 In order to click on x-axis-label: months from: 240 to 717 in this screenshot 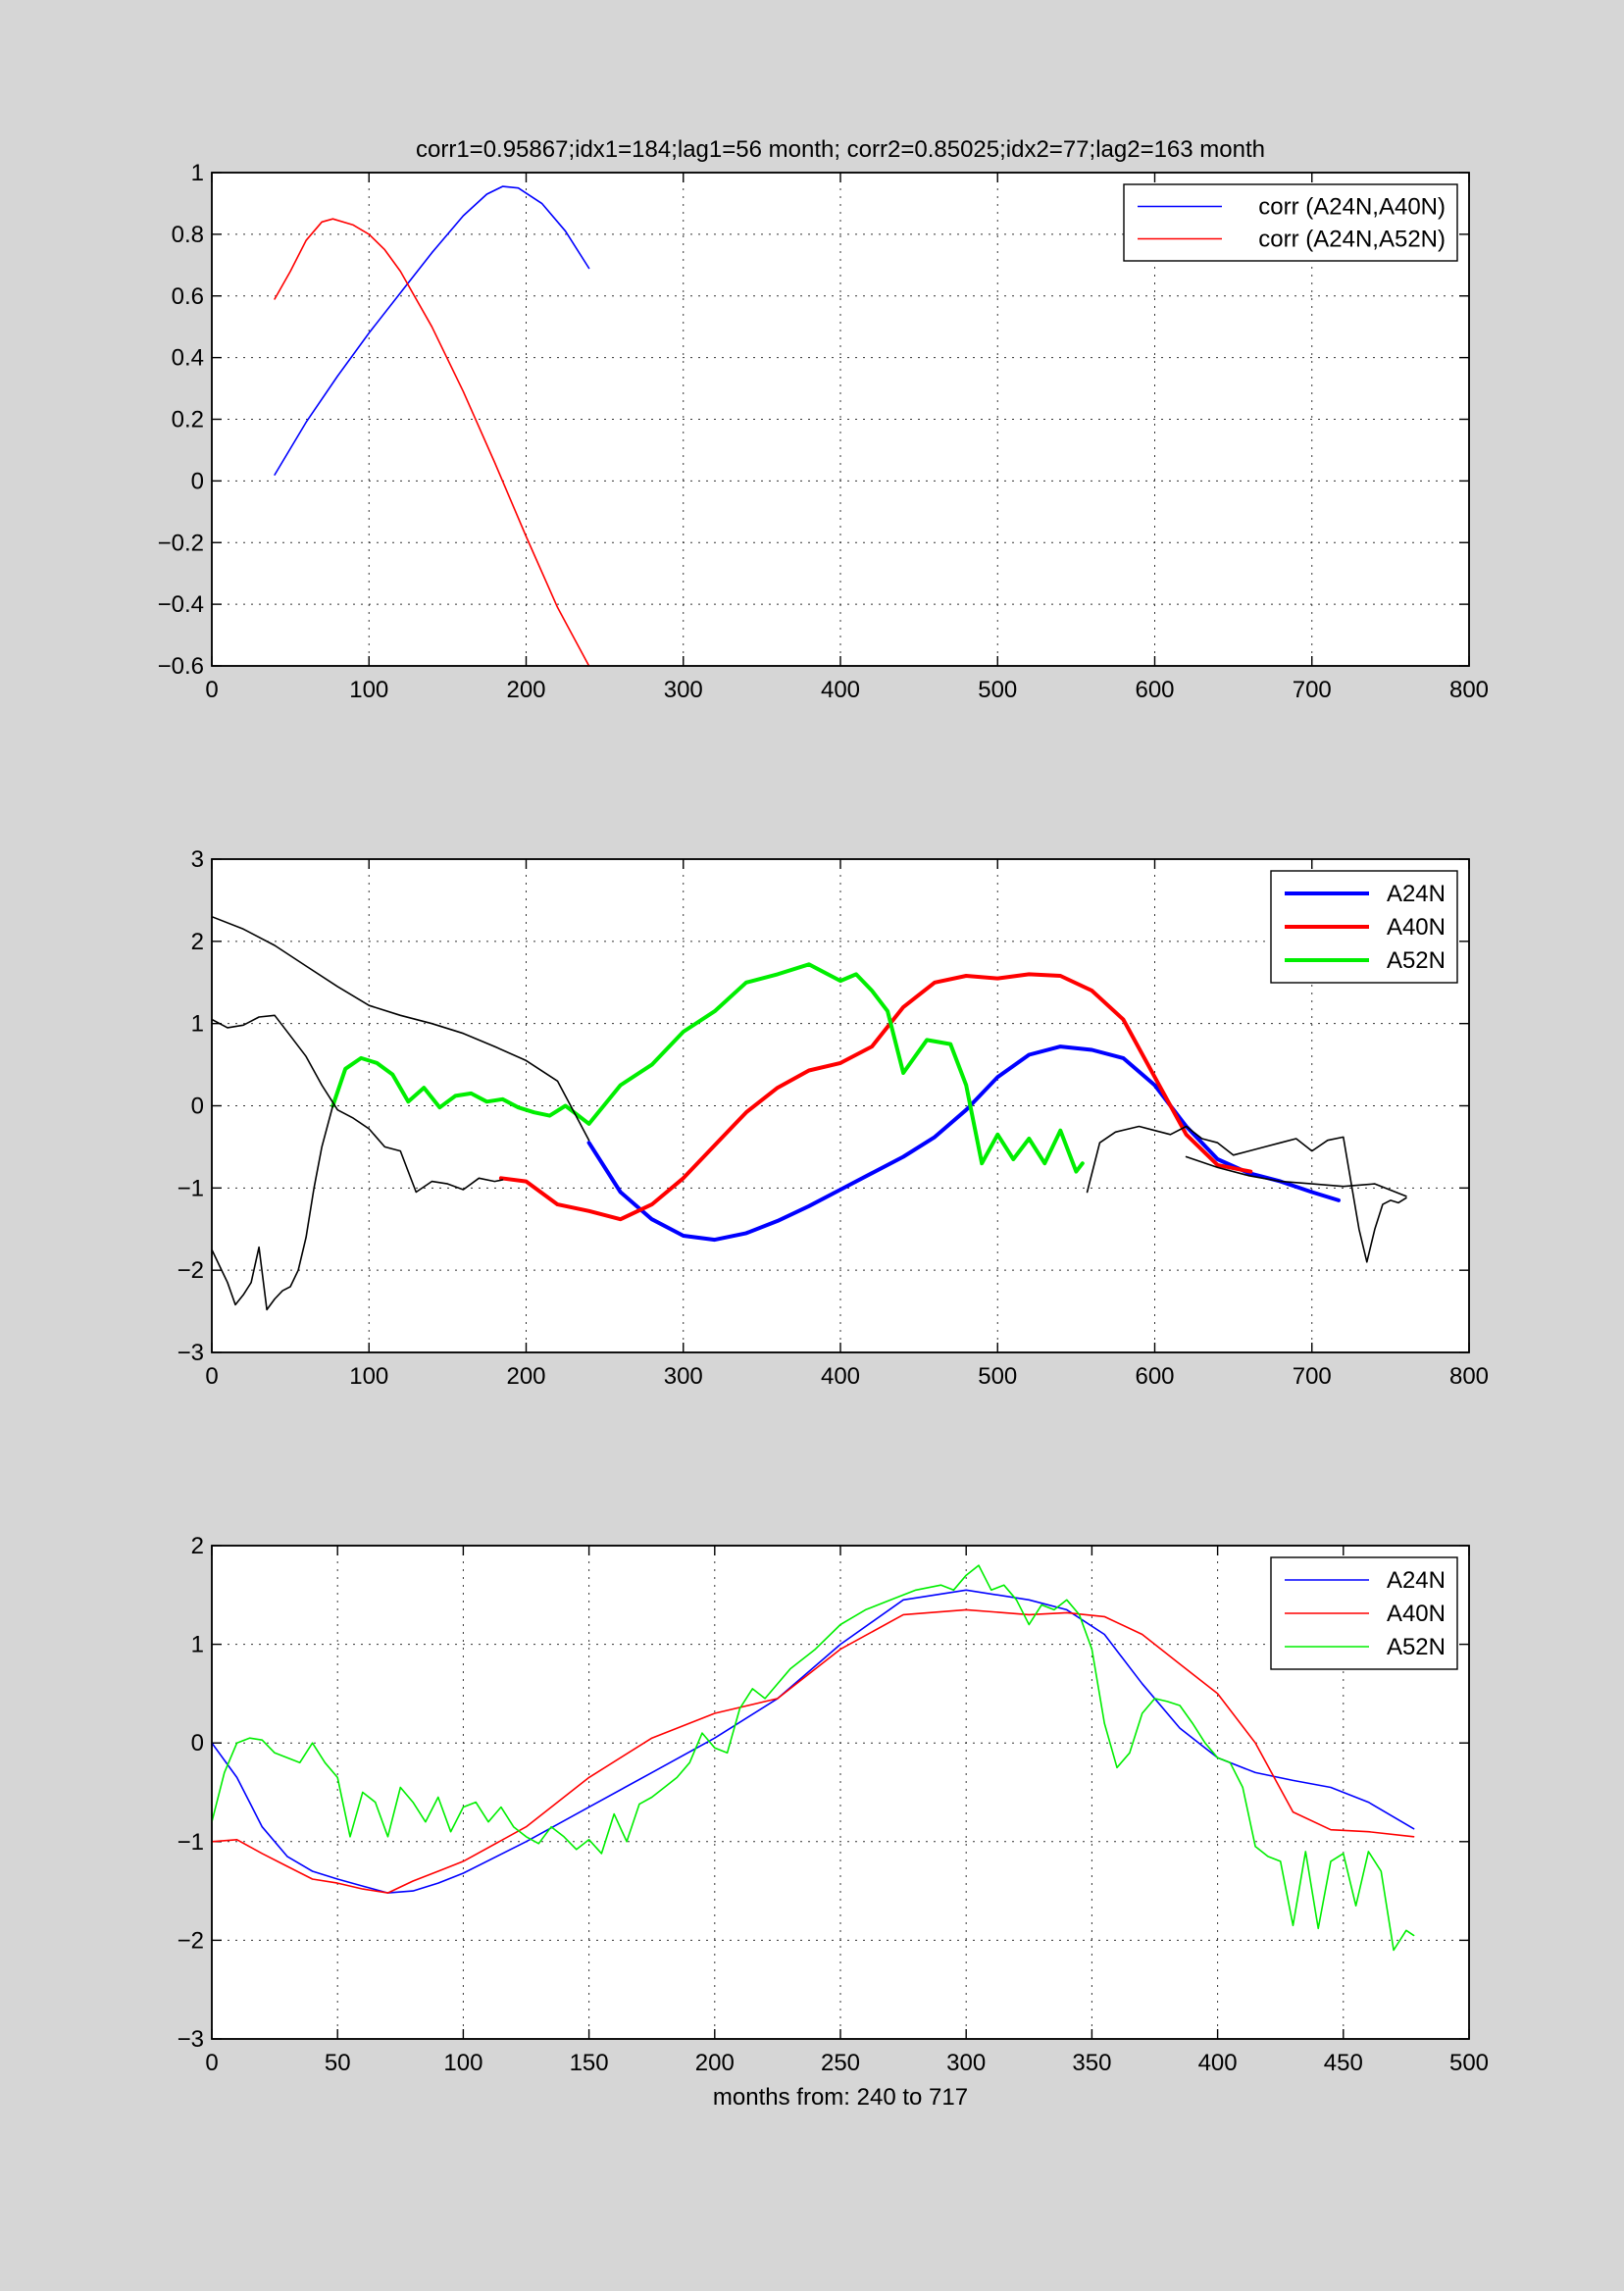, I will do `click(840, 2097)`.